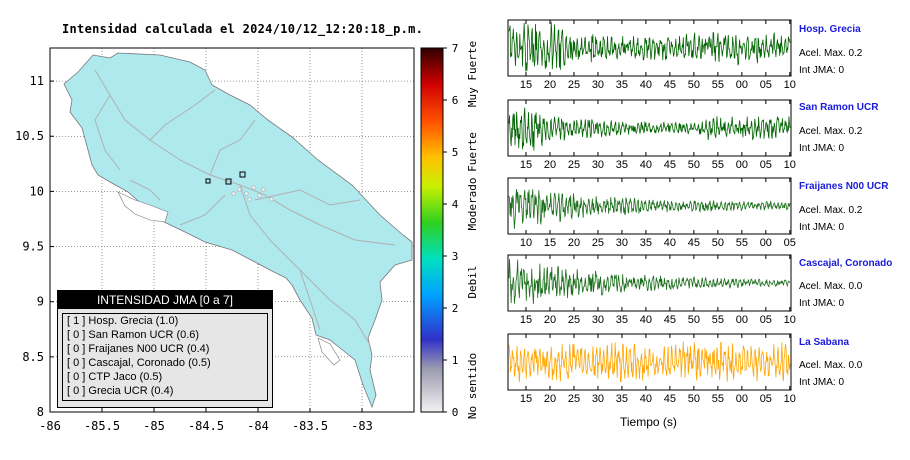 This screenshot has width=910, height=460. Describe the element at coordinates (167, 391) in the screenshot. I see `legend-item: [ 0 ] Grecia UCR (0.4)` at that location.